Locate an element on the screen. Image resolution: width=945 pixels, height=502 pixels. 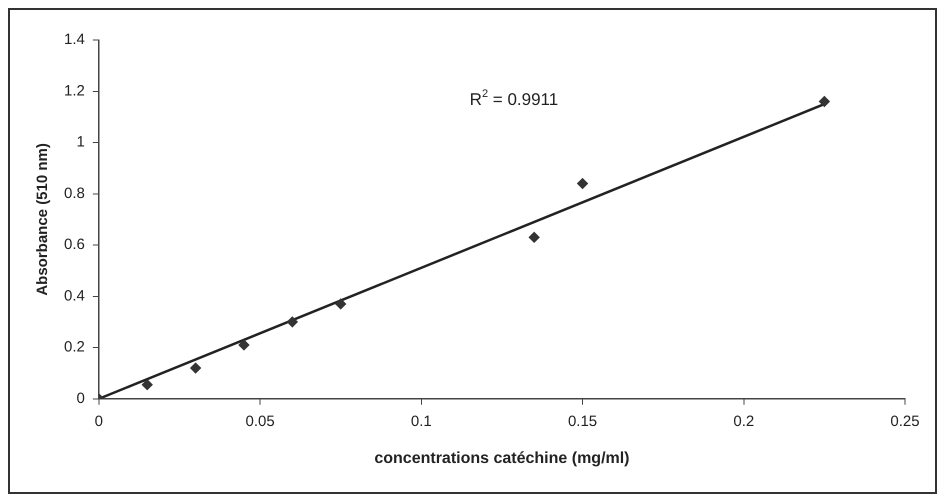
y-tick-label: 1.2 is located at coordinates (74, 91).